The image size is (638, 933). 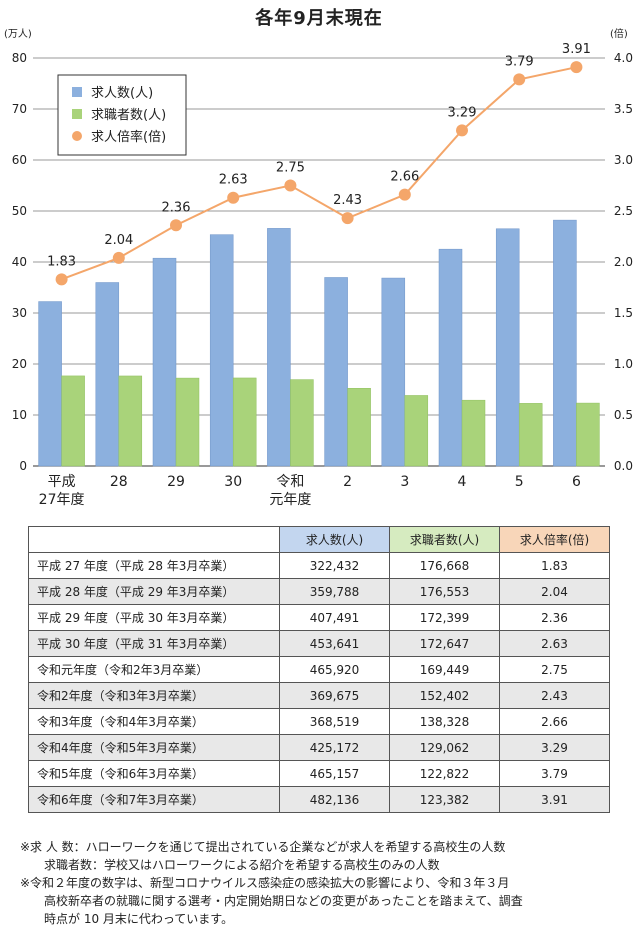 What do you see at coordinates (23, 466) in the screenshot?
I see `left-axis-tick-label: 0` at bounding box center [23, 466].